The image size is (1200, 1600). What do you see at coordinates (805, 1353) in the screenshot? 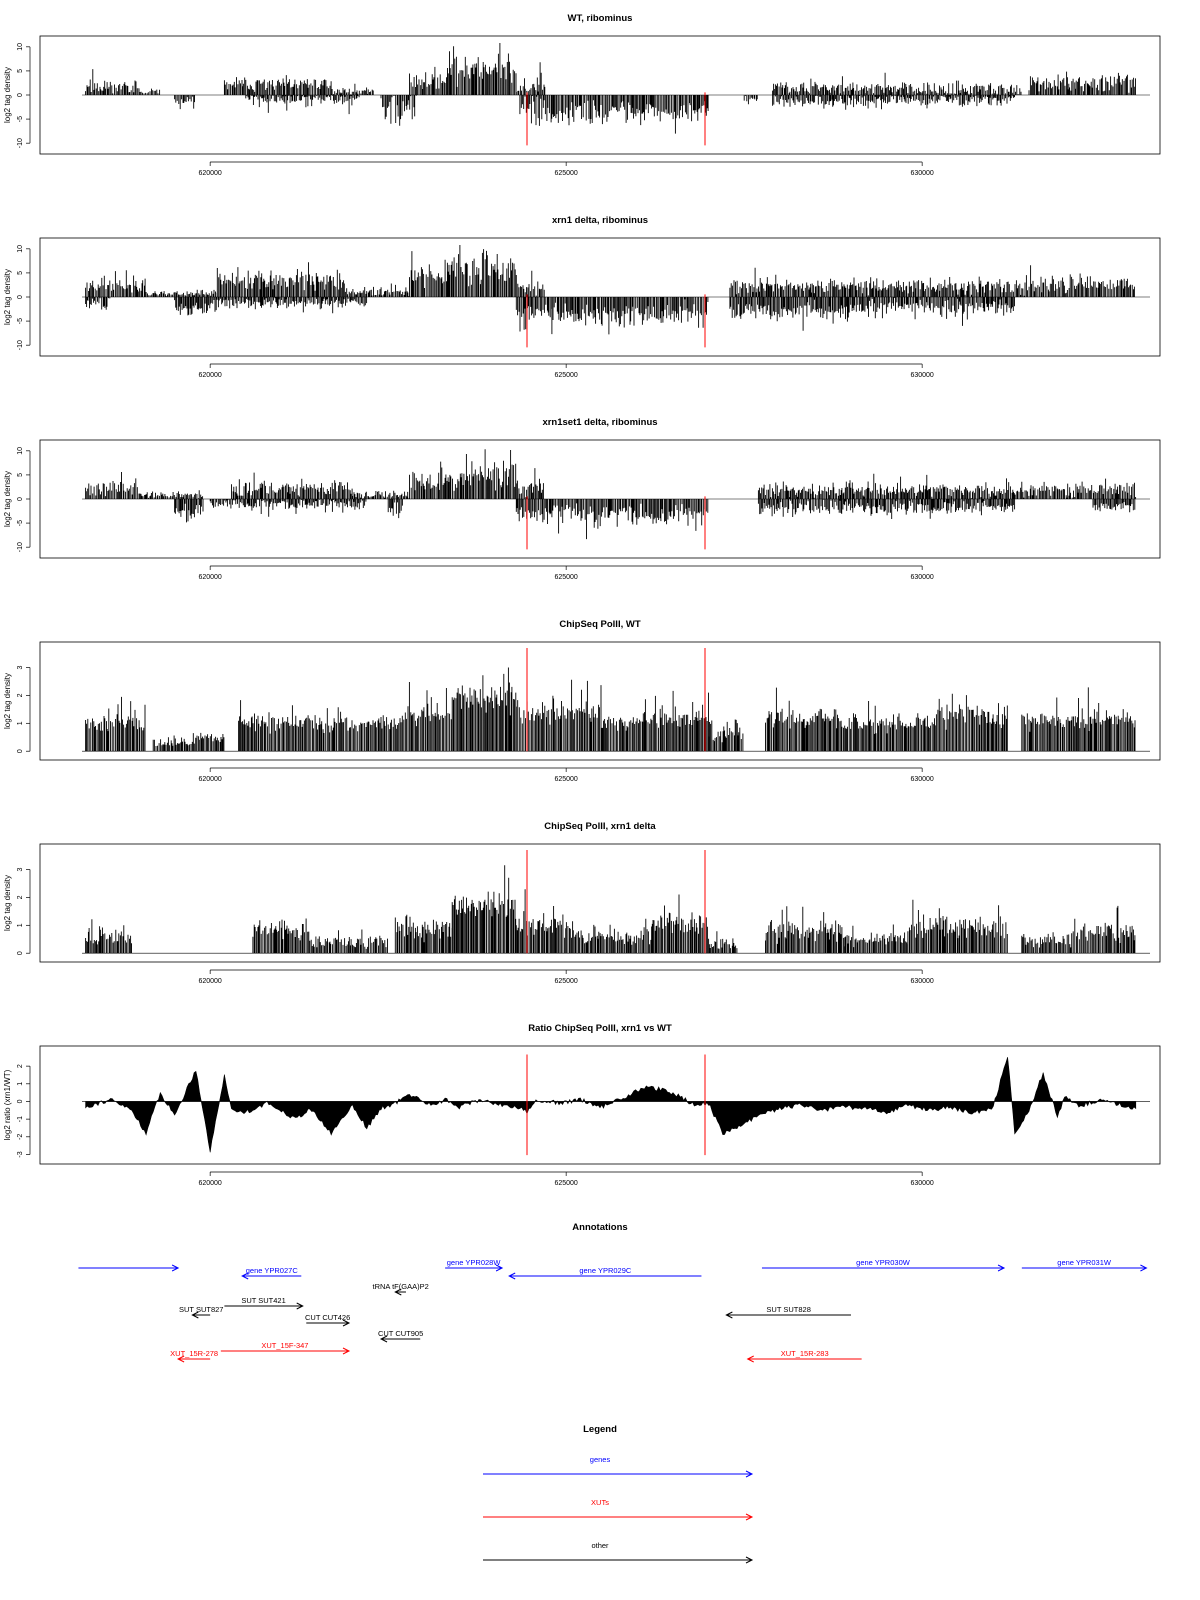
I see `annotation-label: XUT_15R-283` at bounding box center [805, 1353].